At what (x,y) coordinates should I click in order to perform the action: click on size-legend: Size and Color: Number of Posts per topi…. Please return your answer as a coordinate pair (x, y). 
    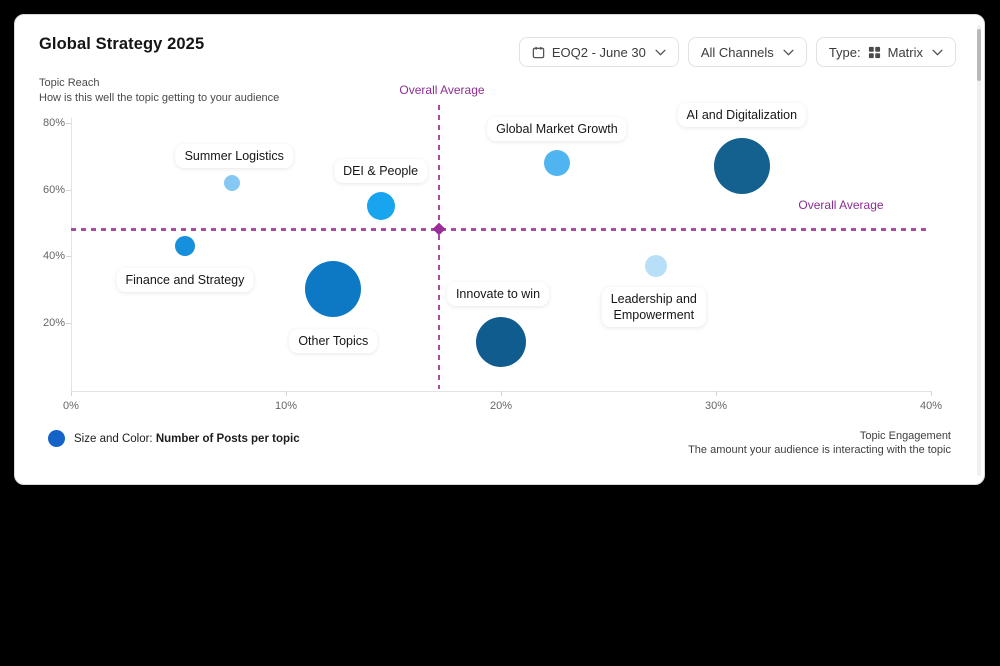
    Looking at the image, I should click on (174, 438).